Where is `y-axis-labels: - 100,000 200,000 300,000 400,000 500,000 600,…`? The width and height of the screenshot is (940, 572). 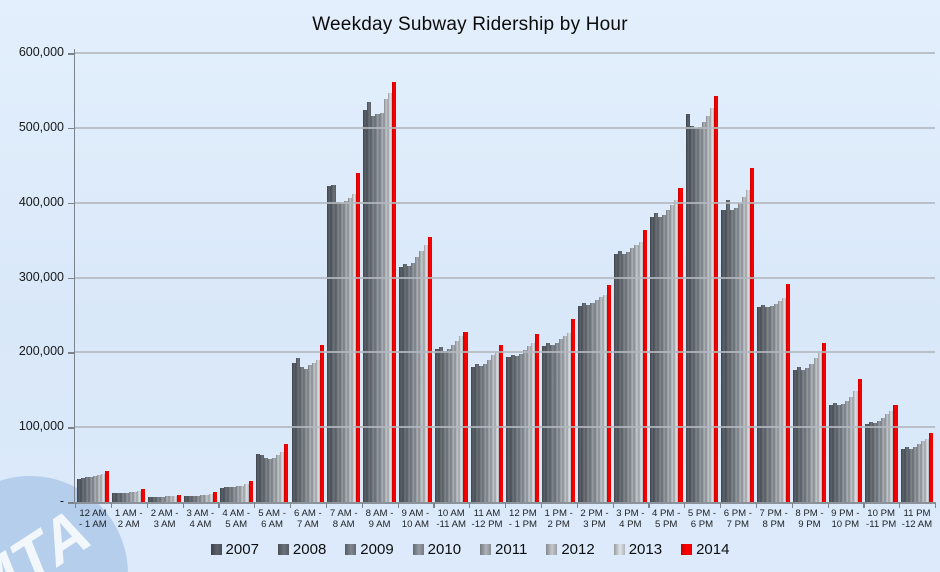
y-axis-labels: - 100,000 200,000 300,000 400,000 500,000 600,… is located at coordinates (32, 276).